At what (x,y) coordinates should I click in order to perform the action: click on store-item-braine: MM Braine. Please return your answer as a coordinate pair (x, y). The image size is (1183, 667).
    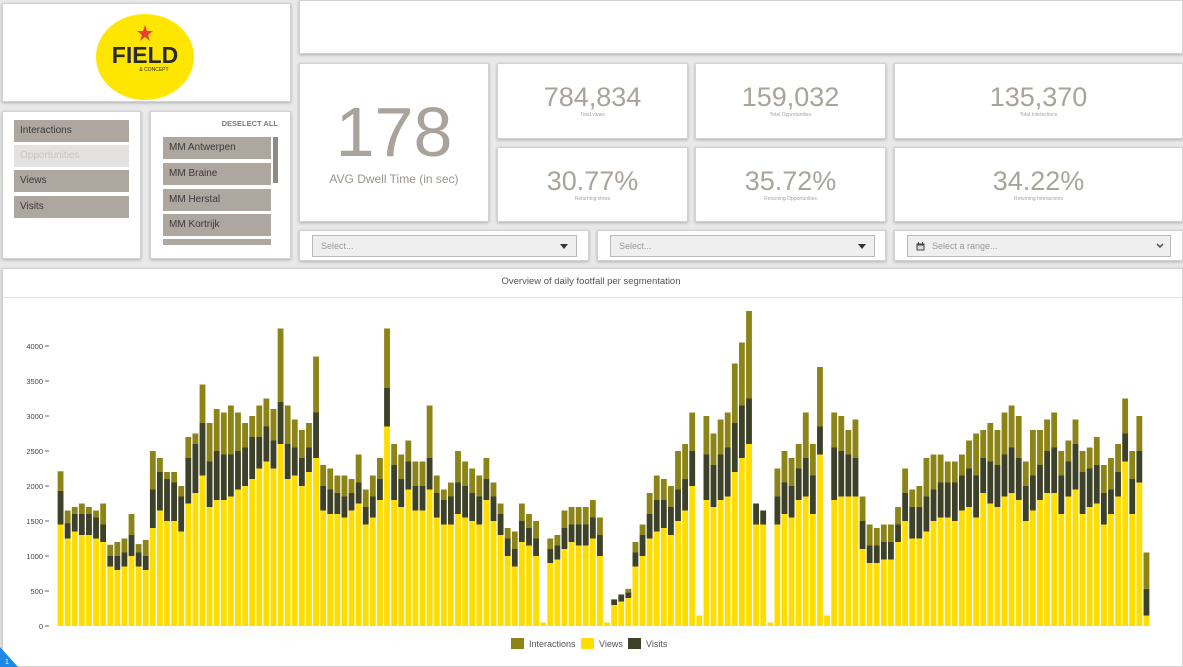
    Looking at the image, I should click on (217, 174).